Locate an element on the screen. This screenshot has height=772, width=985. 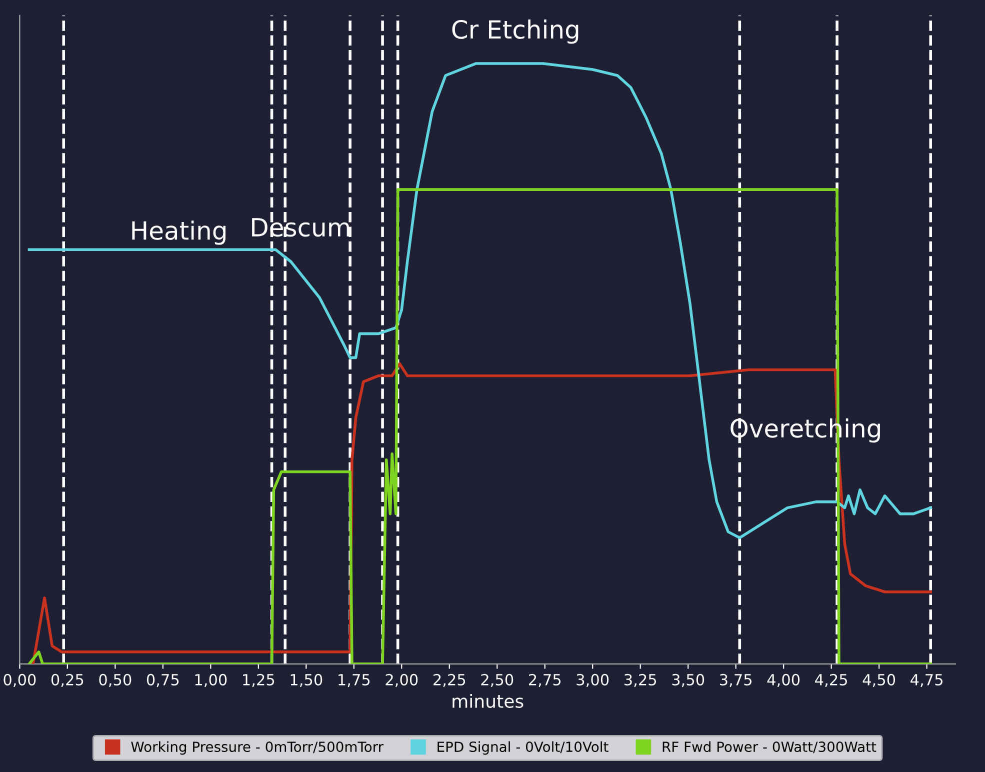
x-tick-label: 0,50 is located at coordinates (115, 681).